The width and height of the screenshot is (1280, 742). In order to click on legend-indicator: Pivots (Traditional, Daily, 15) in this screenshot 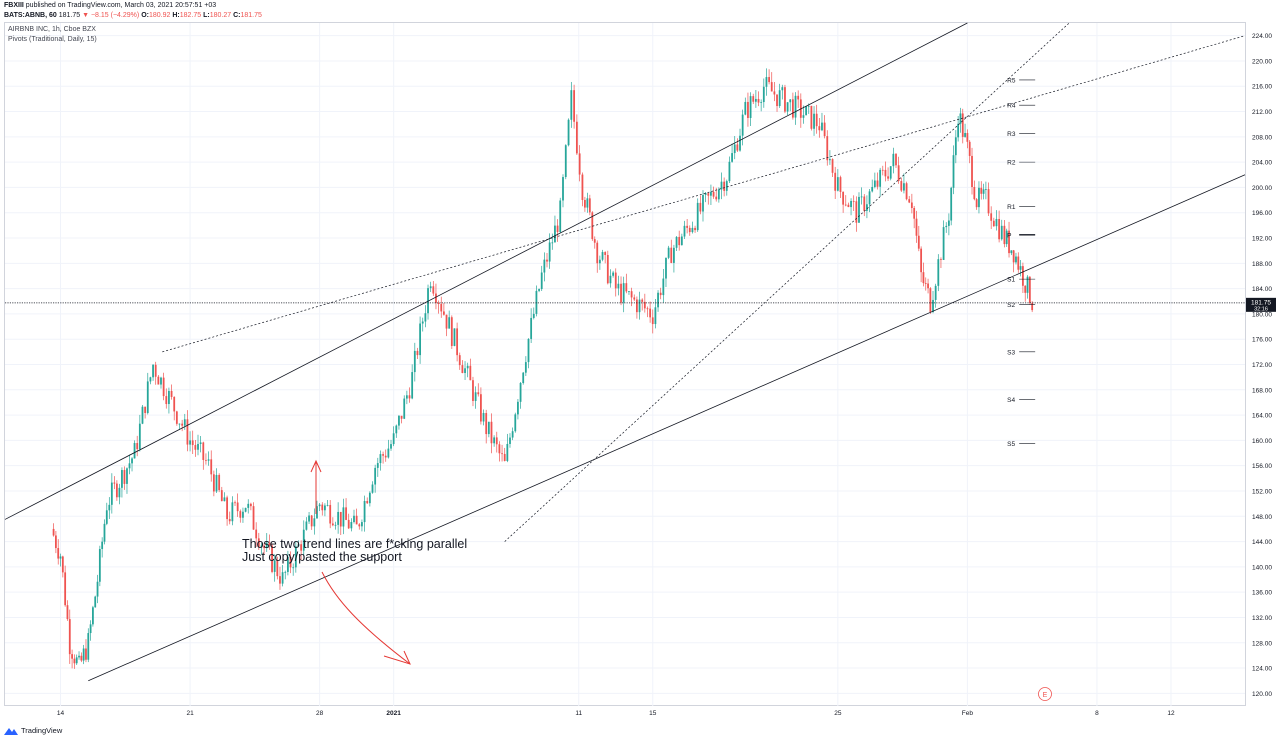, I will do `click(52, 39)`.